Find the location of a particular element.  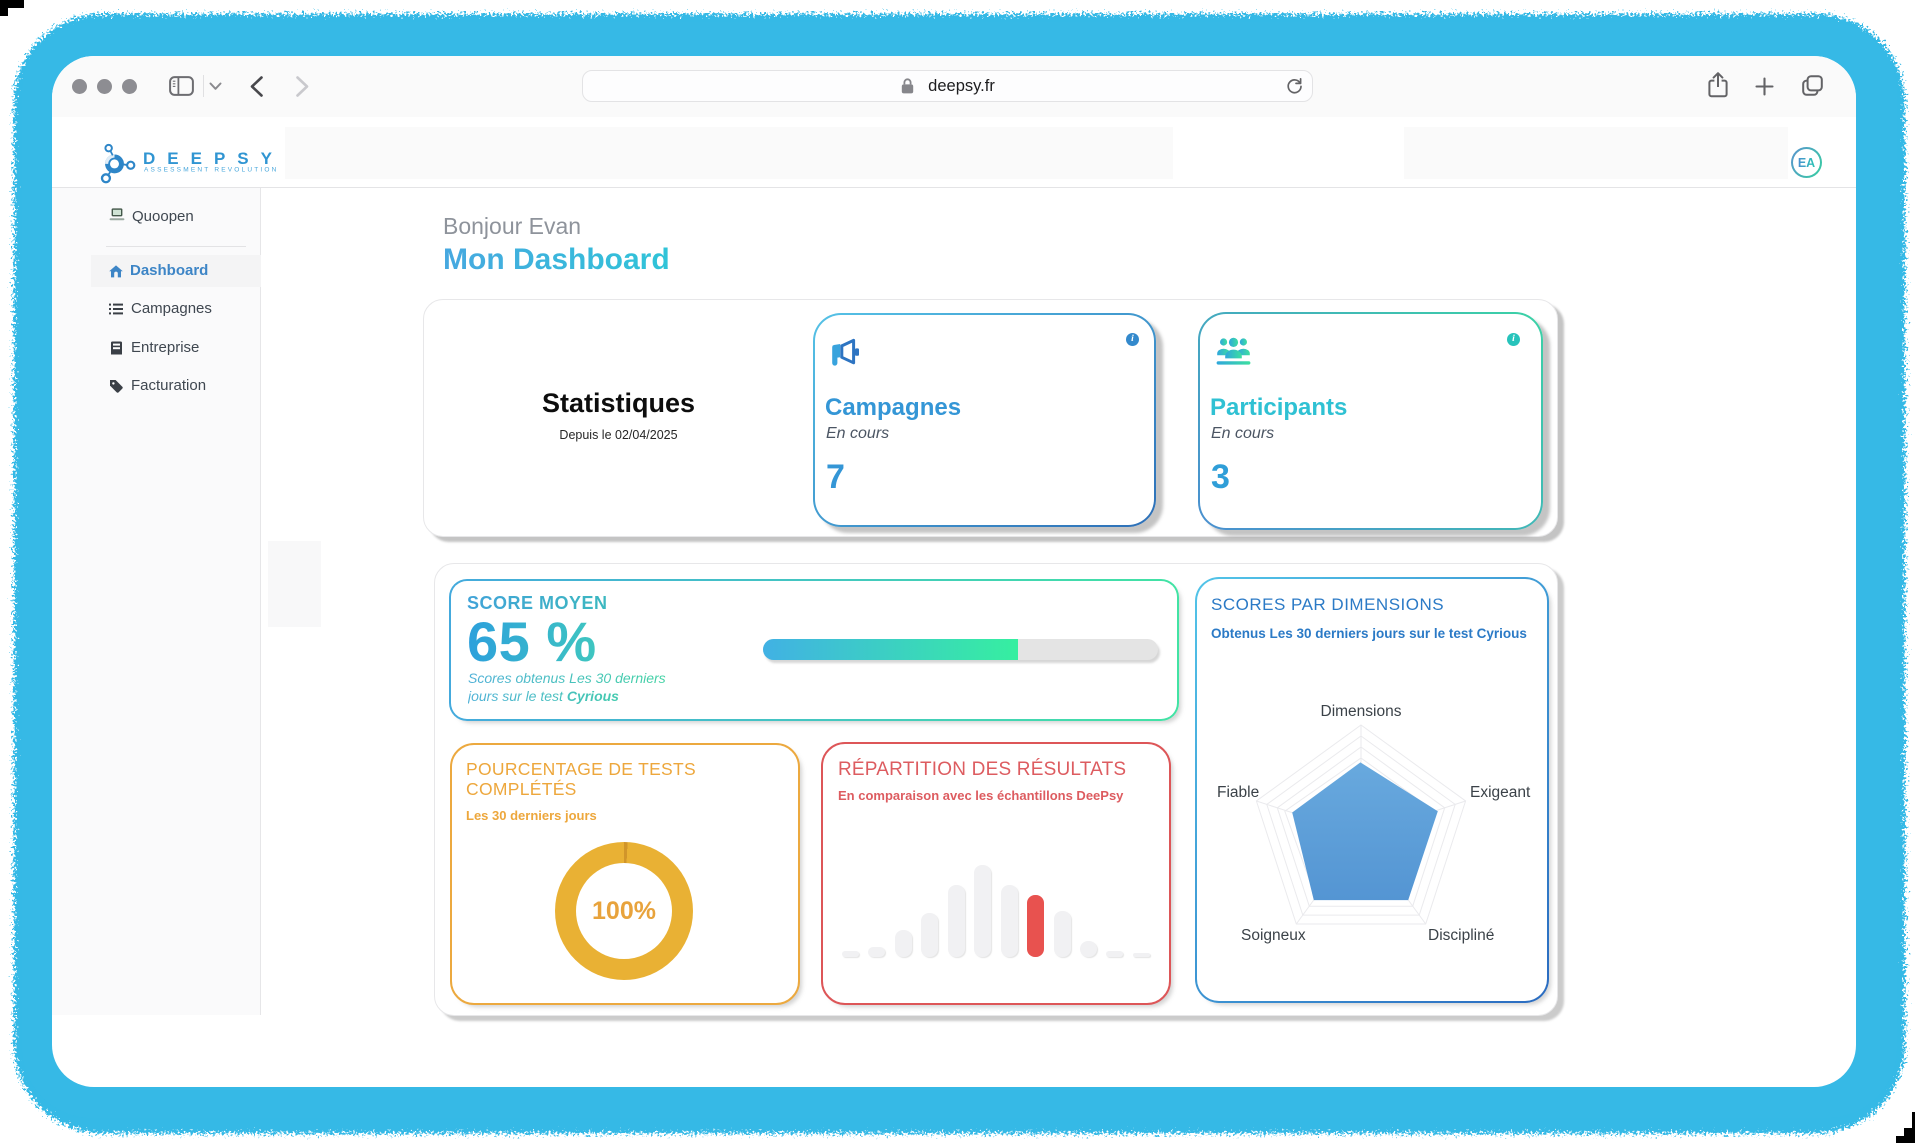

svg-text: DEEPSY is located at coordinates (213, 158).